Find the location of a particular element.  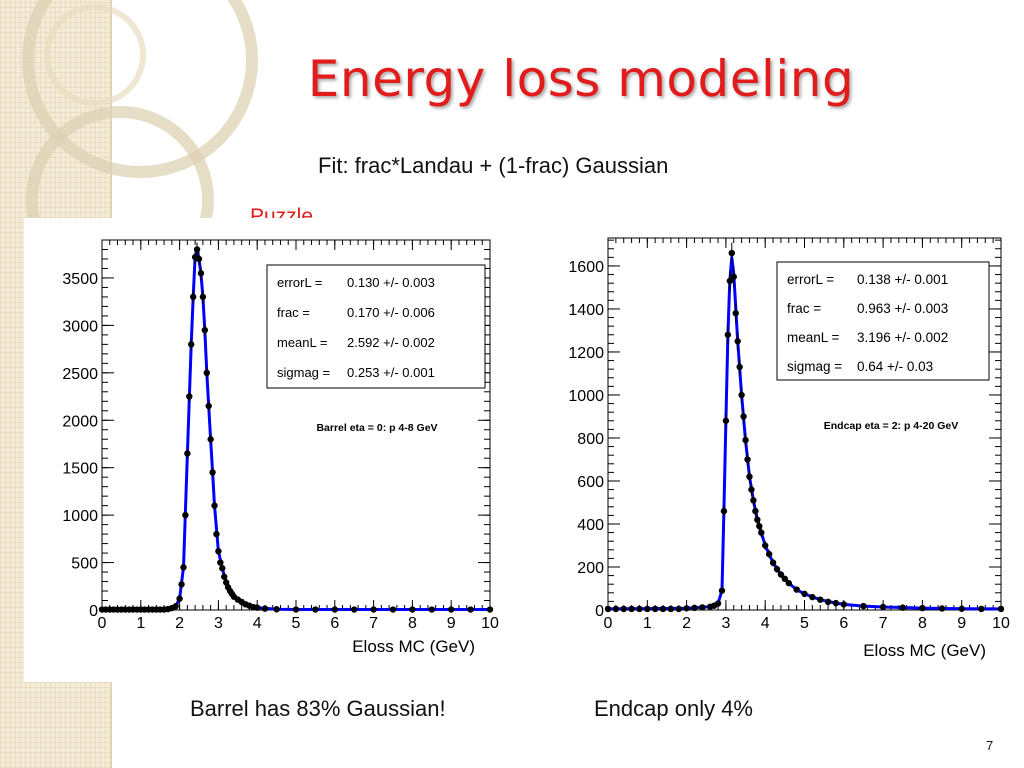

y-tick-label: 400 is located at coordinates (590, 525).